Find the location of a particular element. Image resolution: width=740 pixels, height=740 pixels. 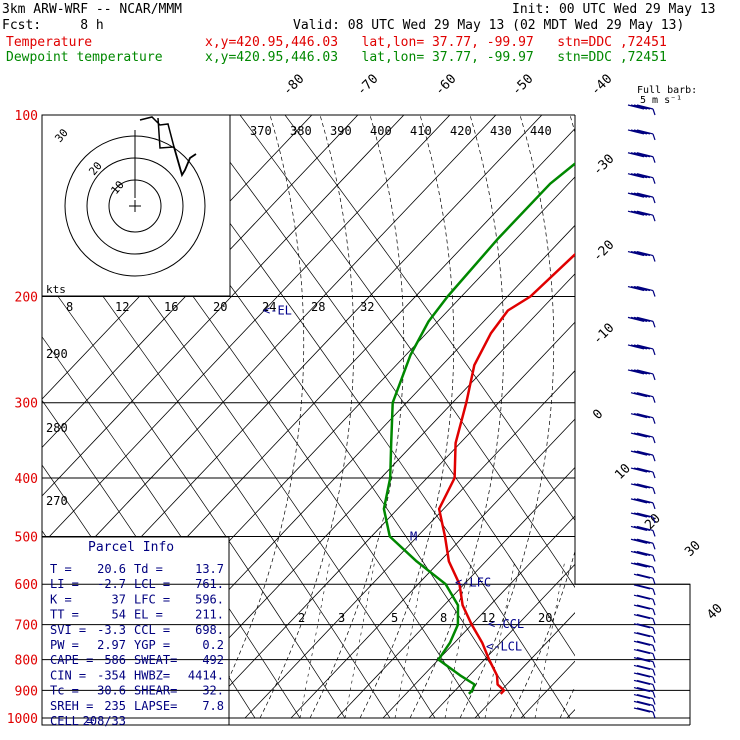

hodograph-speed-tick: 16 is located at coordinates (171, 307).